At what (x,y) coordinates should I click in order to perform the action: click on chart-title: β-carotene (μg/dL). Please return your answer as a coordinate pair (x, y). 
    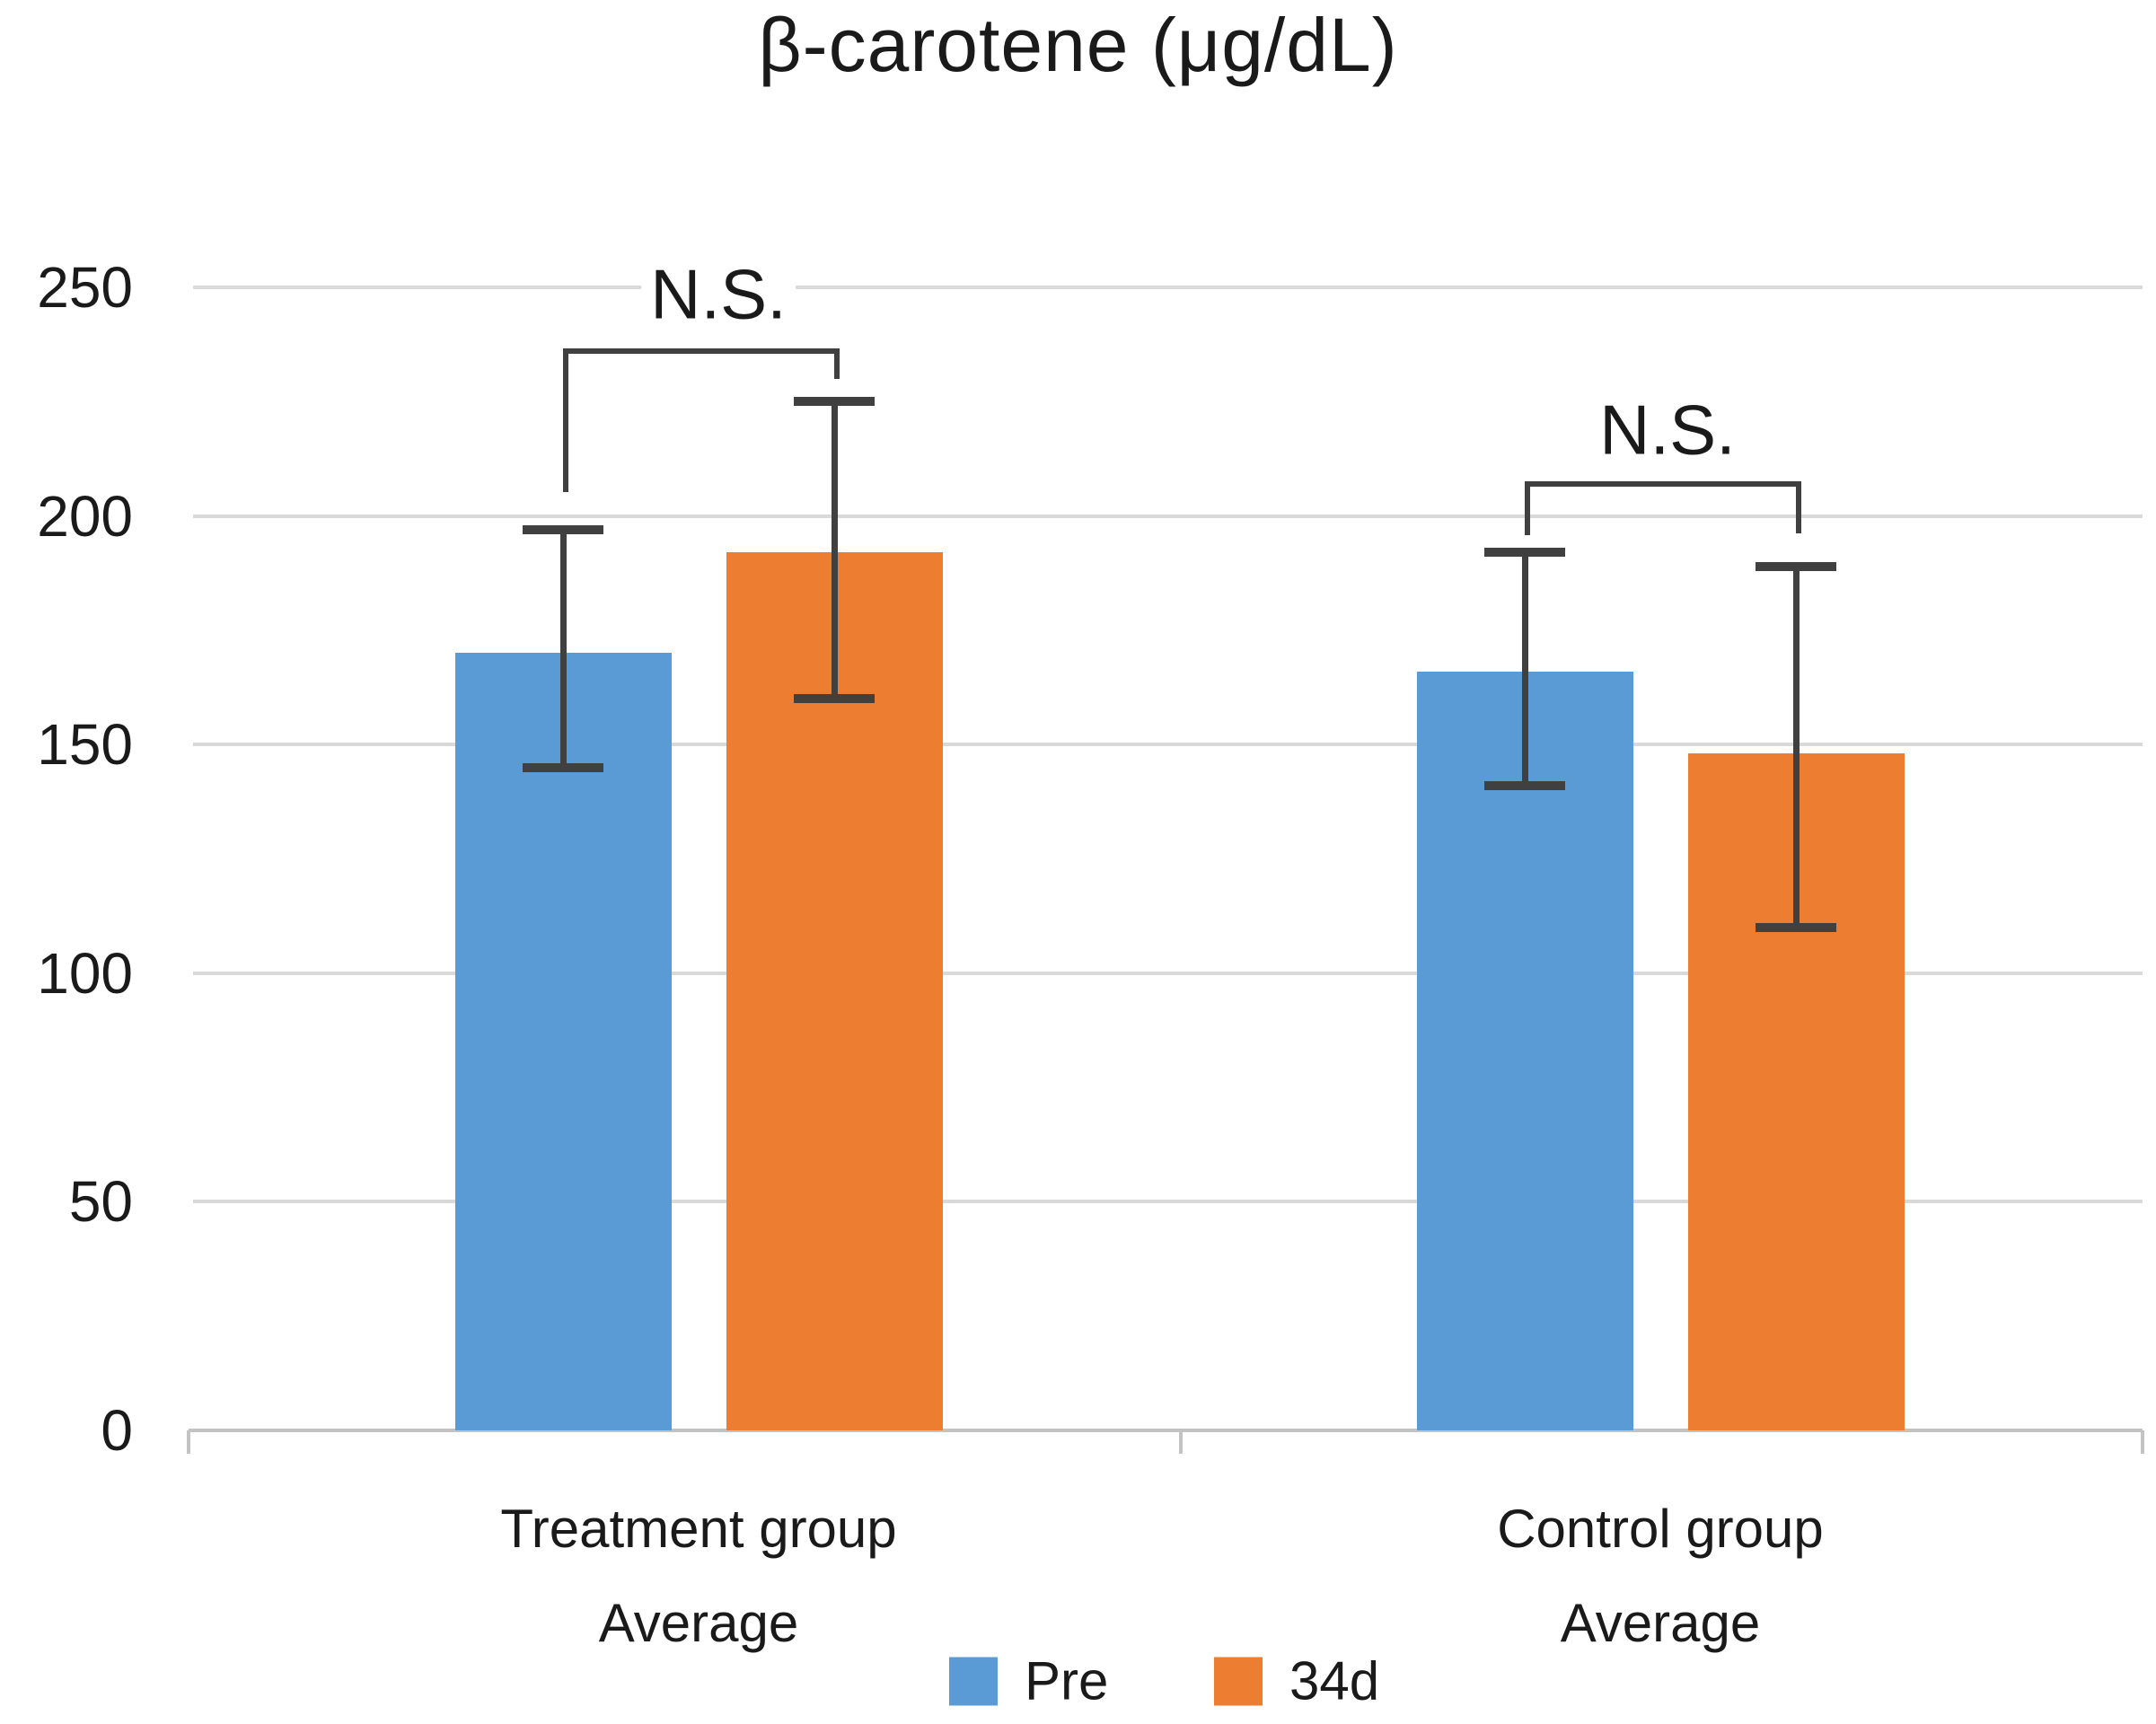
    Looking at the image, I should click on (1078, 45).